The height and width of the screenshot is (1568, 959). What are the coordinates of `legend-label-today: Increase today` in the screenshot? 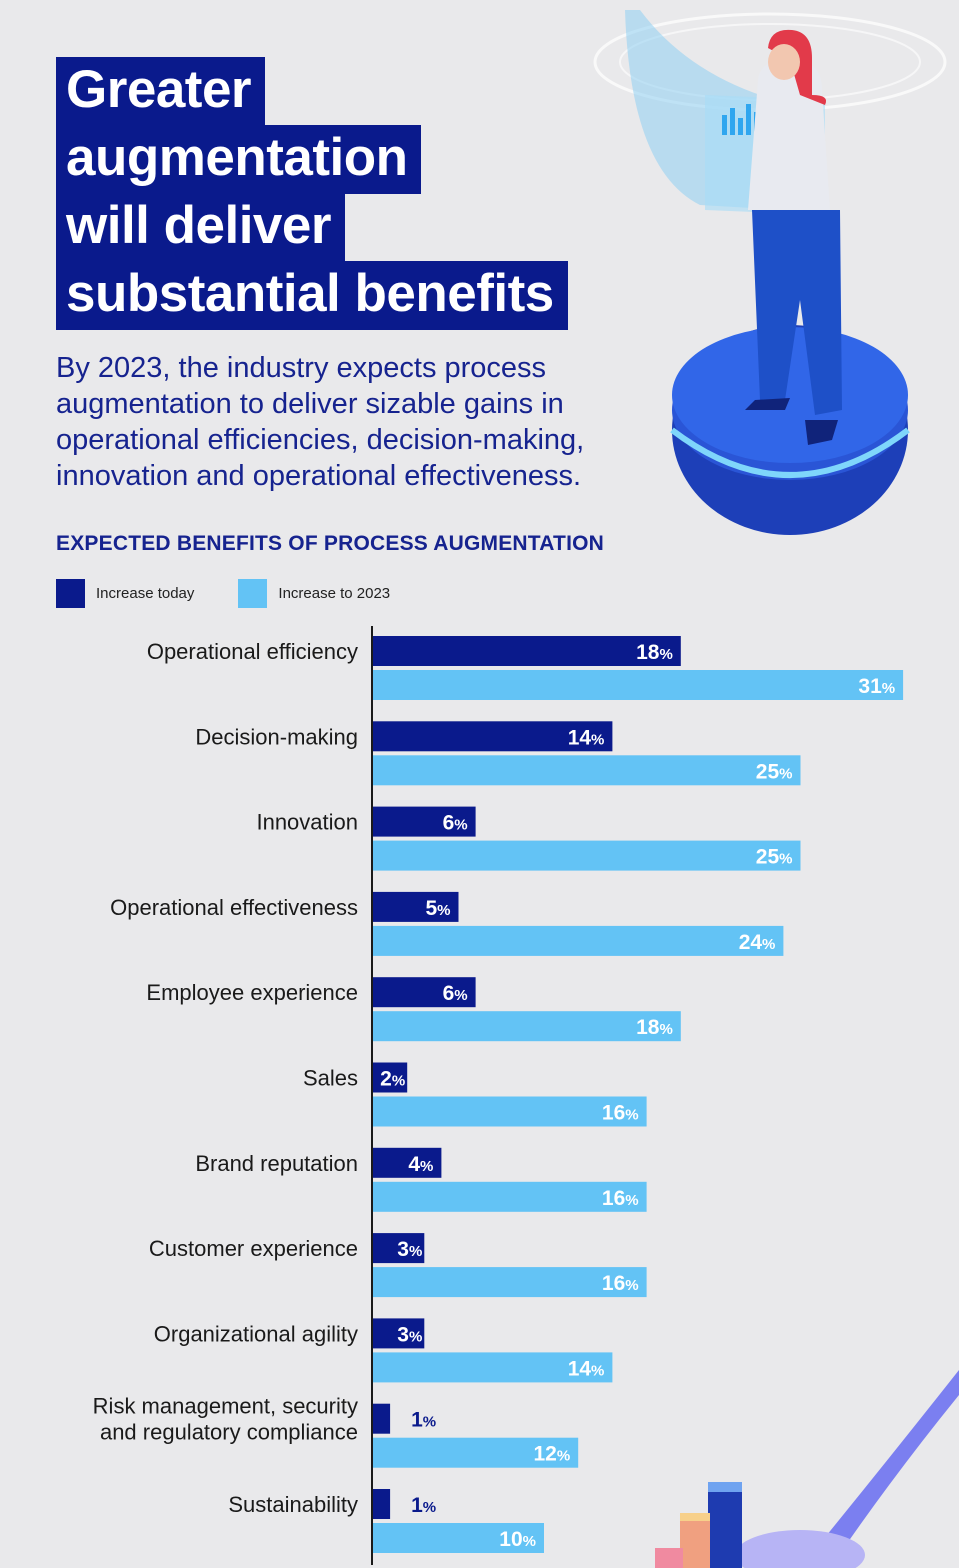 It's located at (145, 593).